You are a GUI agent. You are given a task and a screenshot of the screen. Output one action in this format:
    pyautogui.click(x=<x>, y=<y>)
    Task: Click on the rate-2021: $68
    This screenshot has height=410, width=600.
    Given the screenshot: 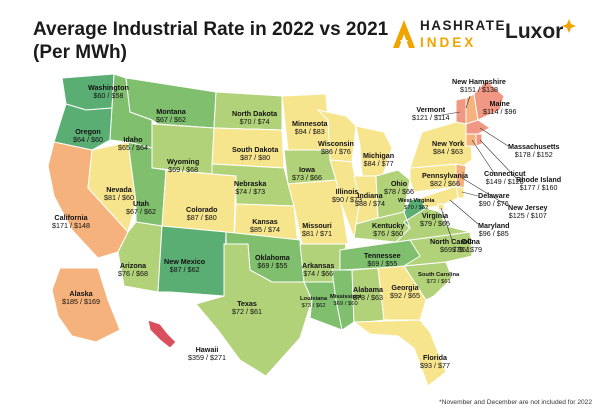 What is the action you would take?
    pyautogui.click(x=192, y=170)
    